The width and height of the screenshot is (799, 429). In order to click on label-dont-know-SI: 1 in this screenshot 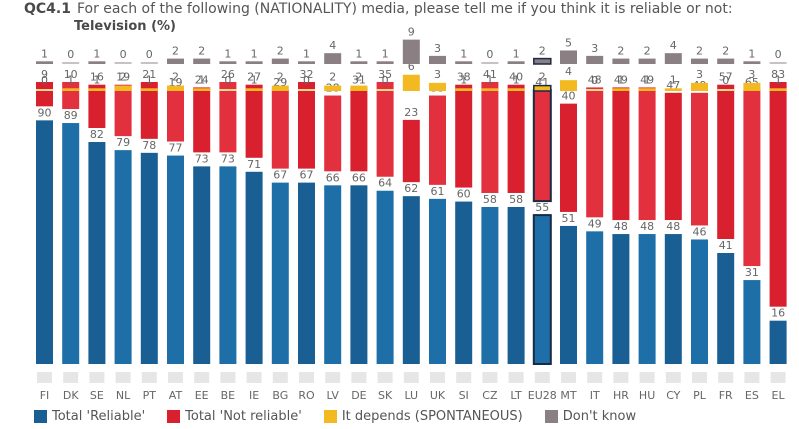, I will do `click(463, 53)`.